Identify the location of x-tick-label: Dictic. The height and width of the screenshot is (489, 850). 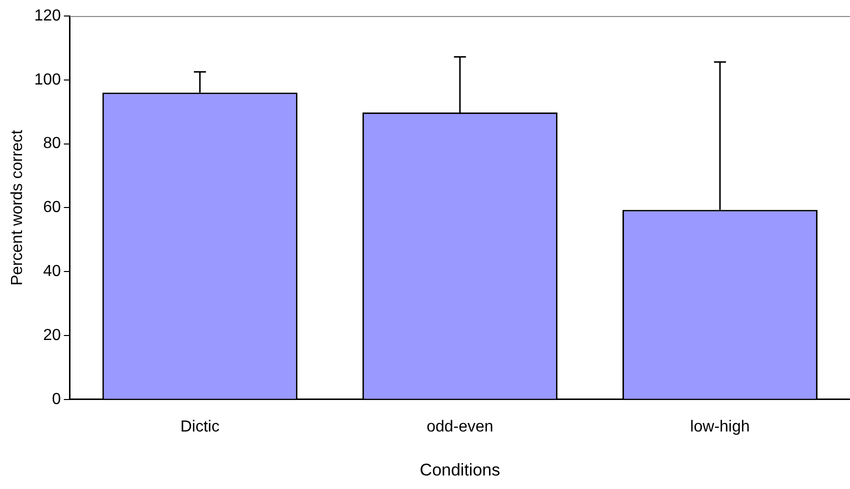
(200, 427).